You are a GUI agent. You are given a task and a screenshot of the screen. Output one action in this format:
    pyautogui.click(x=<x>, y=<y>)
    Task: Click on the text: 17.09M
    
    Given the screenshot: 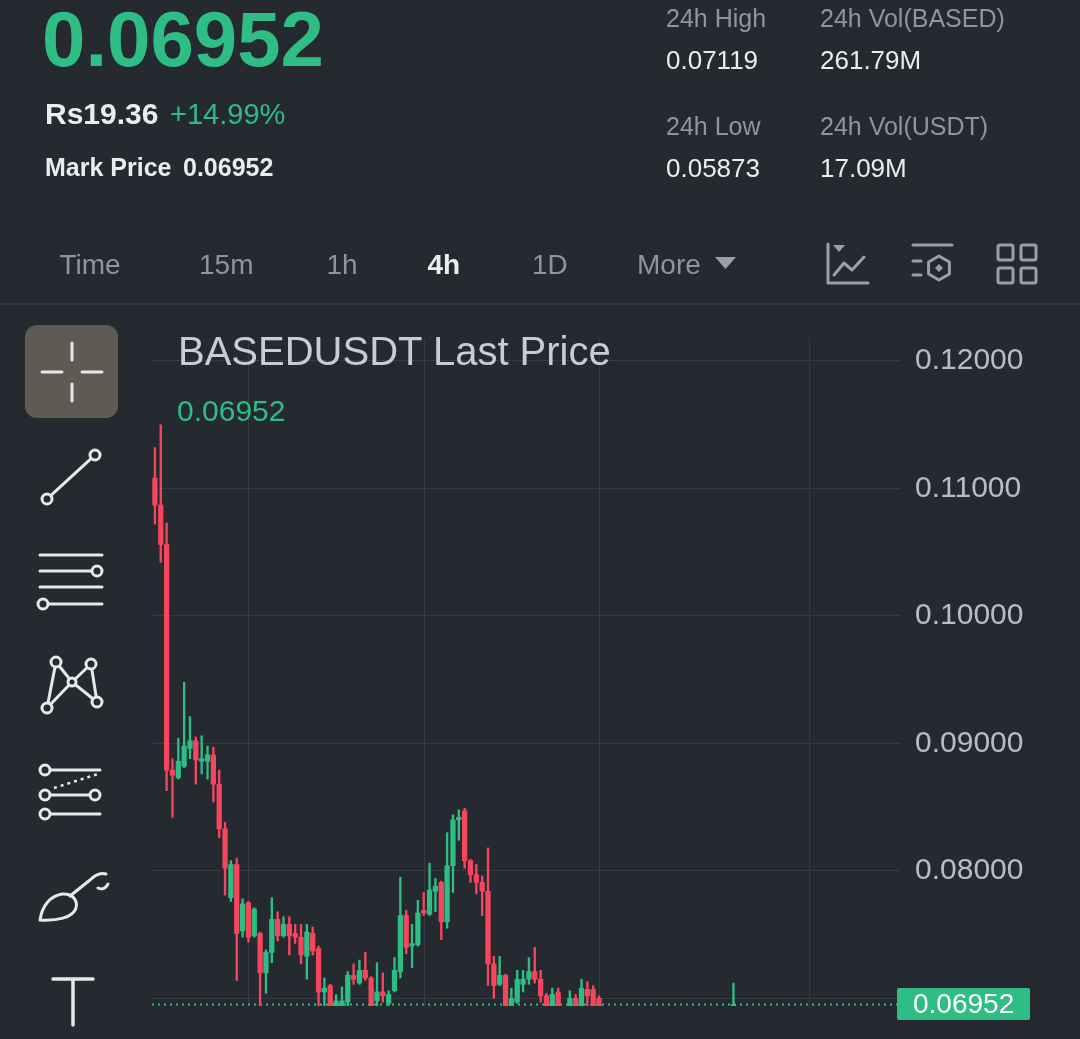 What is the action you would take?
    pyautogui.click(x=863, y=168)
    